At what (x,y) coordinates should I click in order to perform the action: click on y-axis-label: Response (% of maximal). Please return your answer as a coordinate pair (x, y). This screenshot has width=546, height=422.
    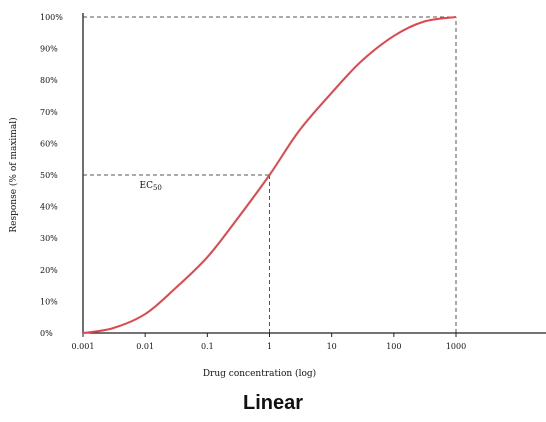
    Looking at the image, I should click on (13, 174).